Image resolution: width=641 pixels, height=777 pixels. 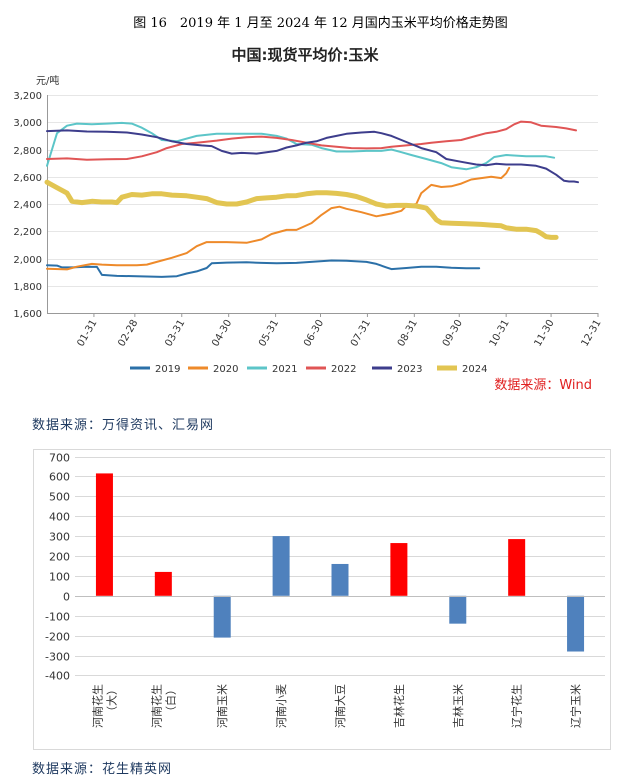 What do you see at coordinates (343, 369) in the screenshot?
I see `legend-label-2022: 2022` at bounding box center [343, 369].